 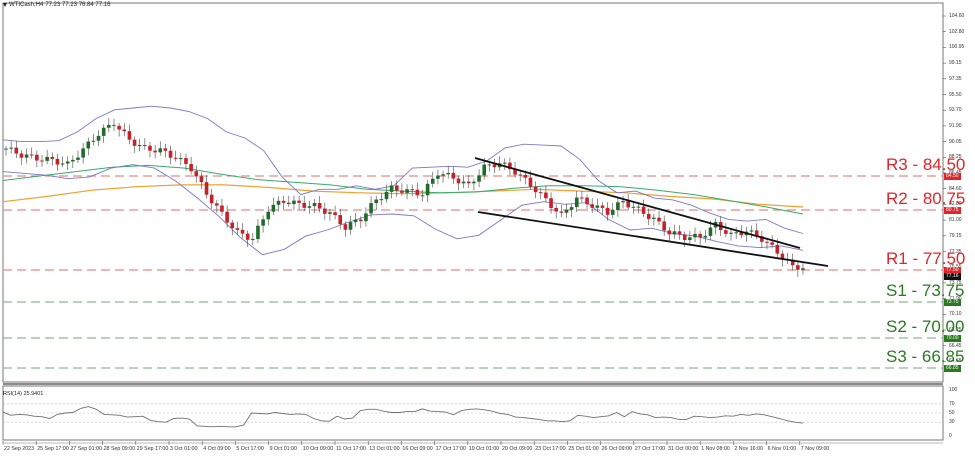 I want to click on time-axis-label: 16 Oct 09:00, so click(x=417, y=449).